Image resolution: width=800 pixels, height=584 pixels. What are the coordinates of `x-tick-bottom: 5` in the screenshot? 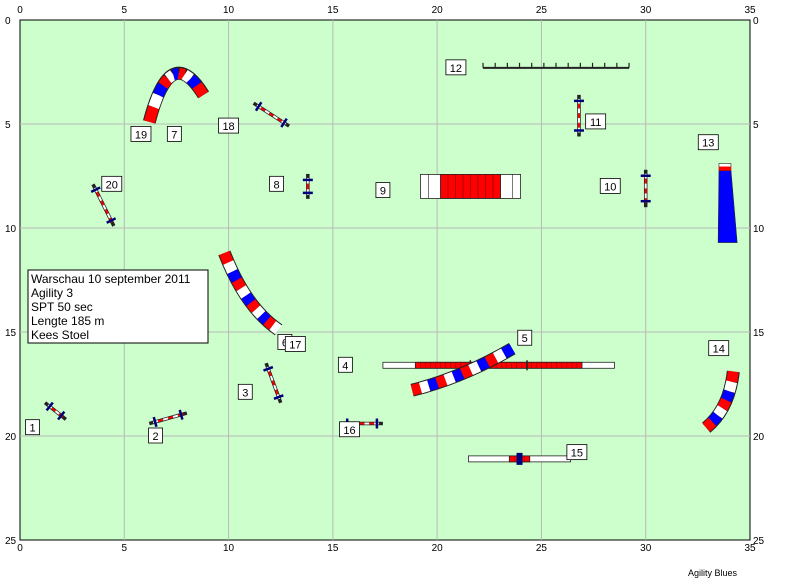 It's located at (125, 548).